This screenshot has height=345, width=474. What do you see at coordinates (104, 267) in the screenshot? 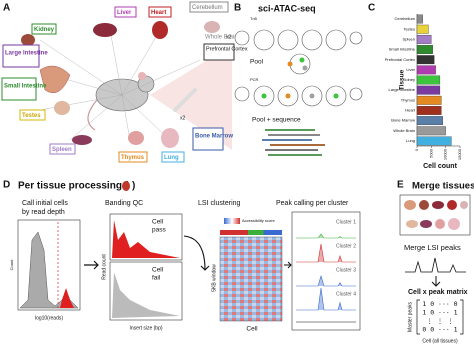
I see `axis-title: Read count` at bounding box center [104, 267].